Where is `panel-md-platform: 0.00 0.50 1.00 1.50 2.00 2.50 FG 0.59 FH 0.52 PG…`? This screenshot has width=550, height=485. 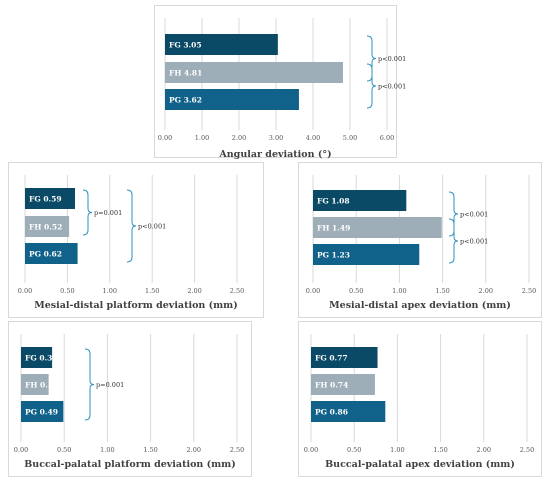
panel-md-platform: 0.00 0.50 1.00 1.50 2.00 2.50 FG 0.59 FH 0.52 PG… is located at coordinates (136, 240).